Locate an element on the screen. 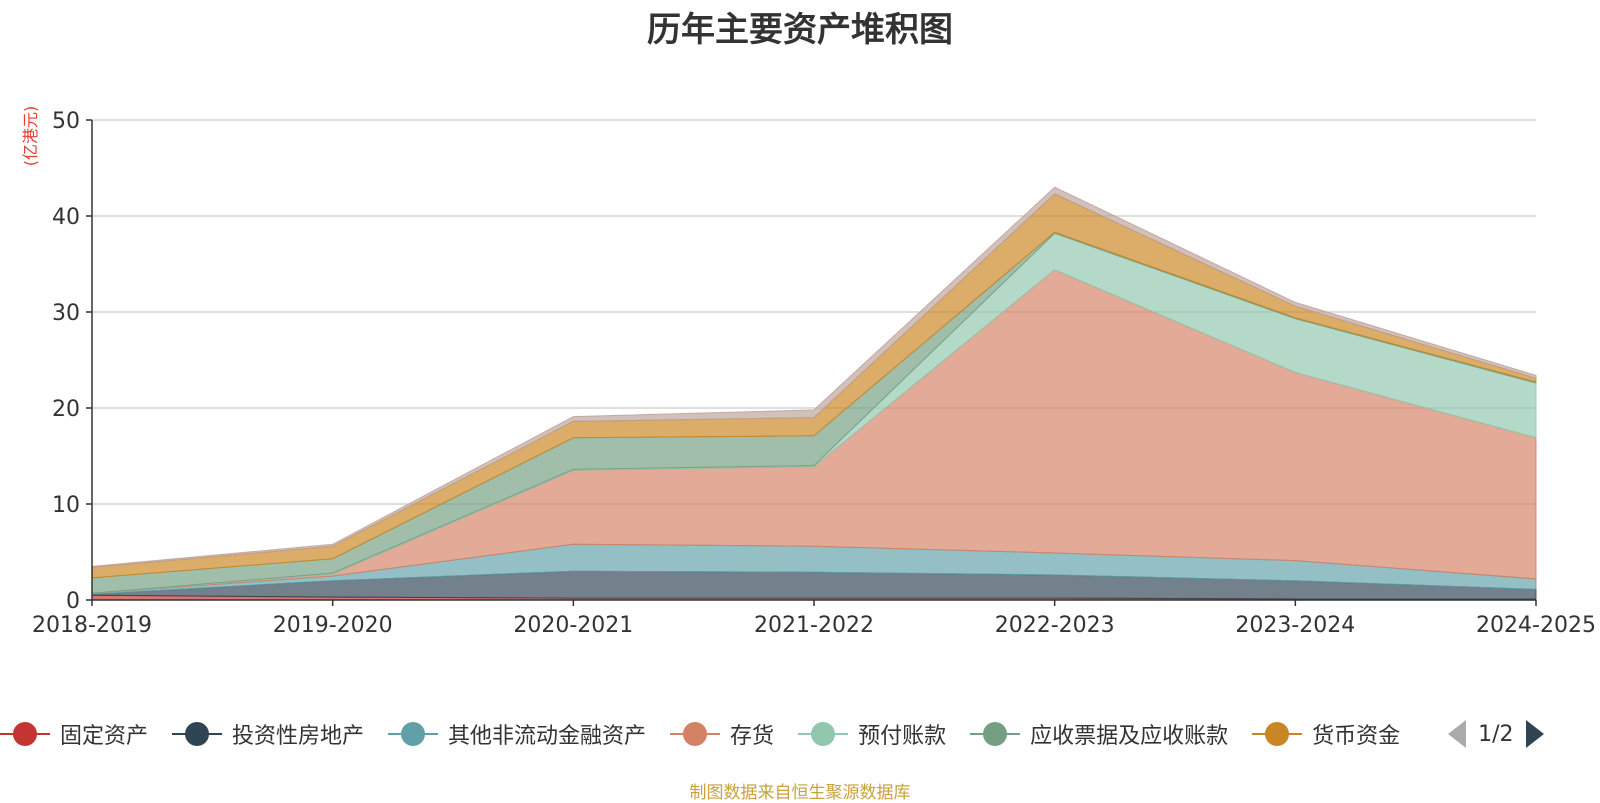 This screenshot has height=803, width=1600. legend-pager: 1/2 is located at coordinates (1496, 734).